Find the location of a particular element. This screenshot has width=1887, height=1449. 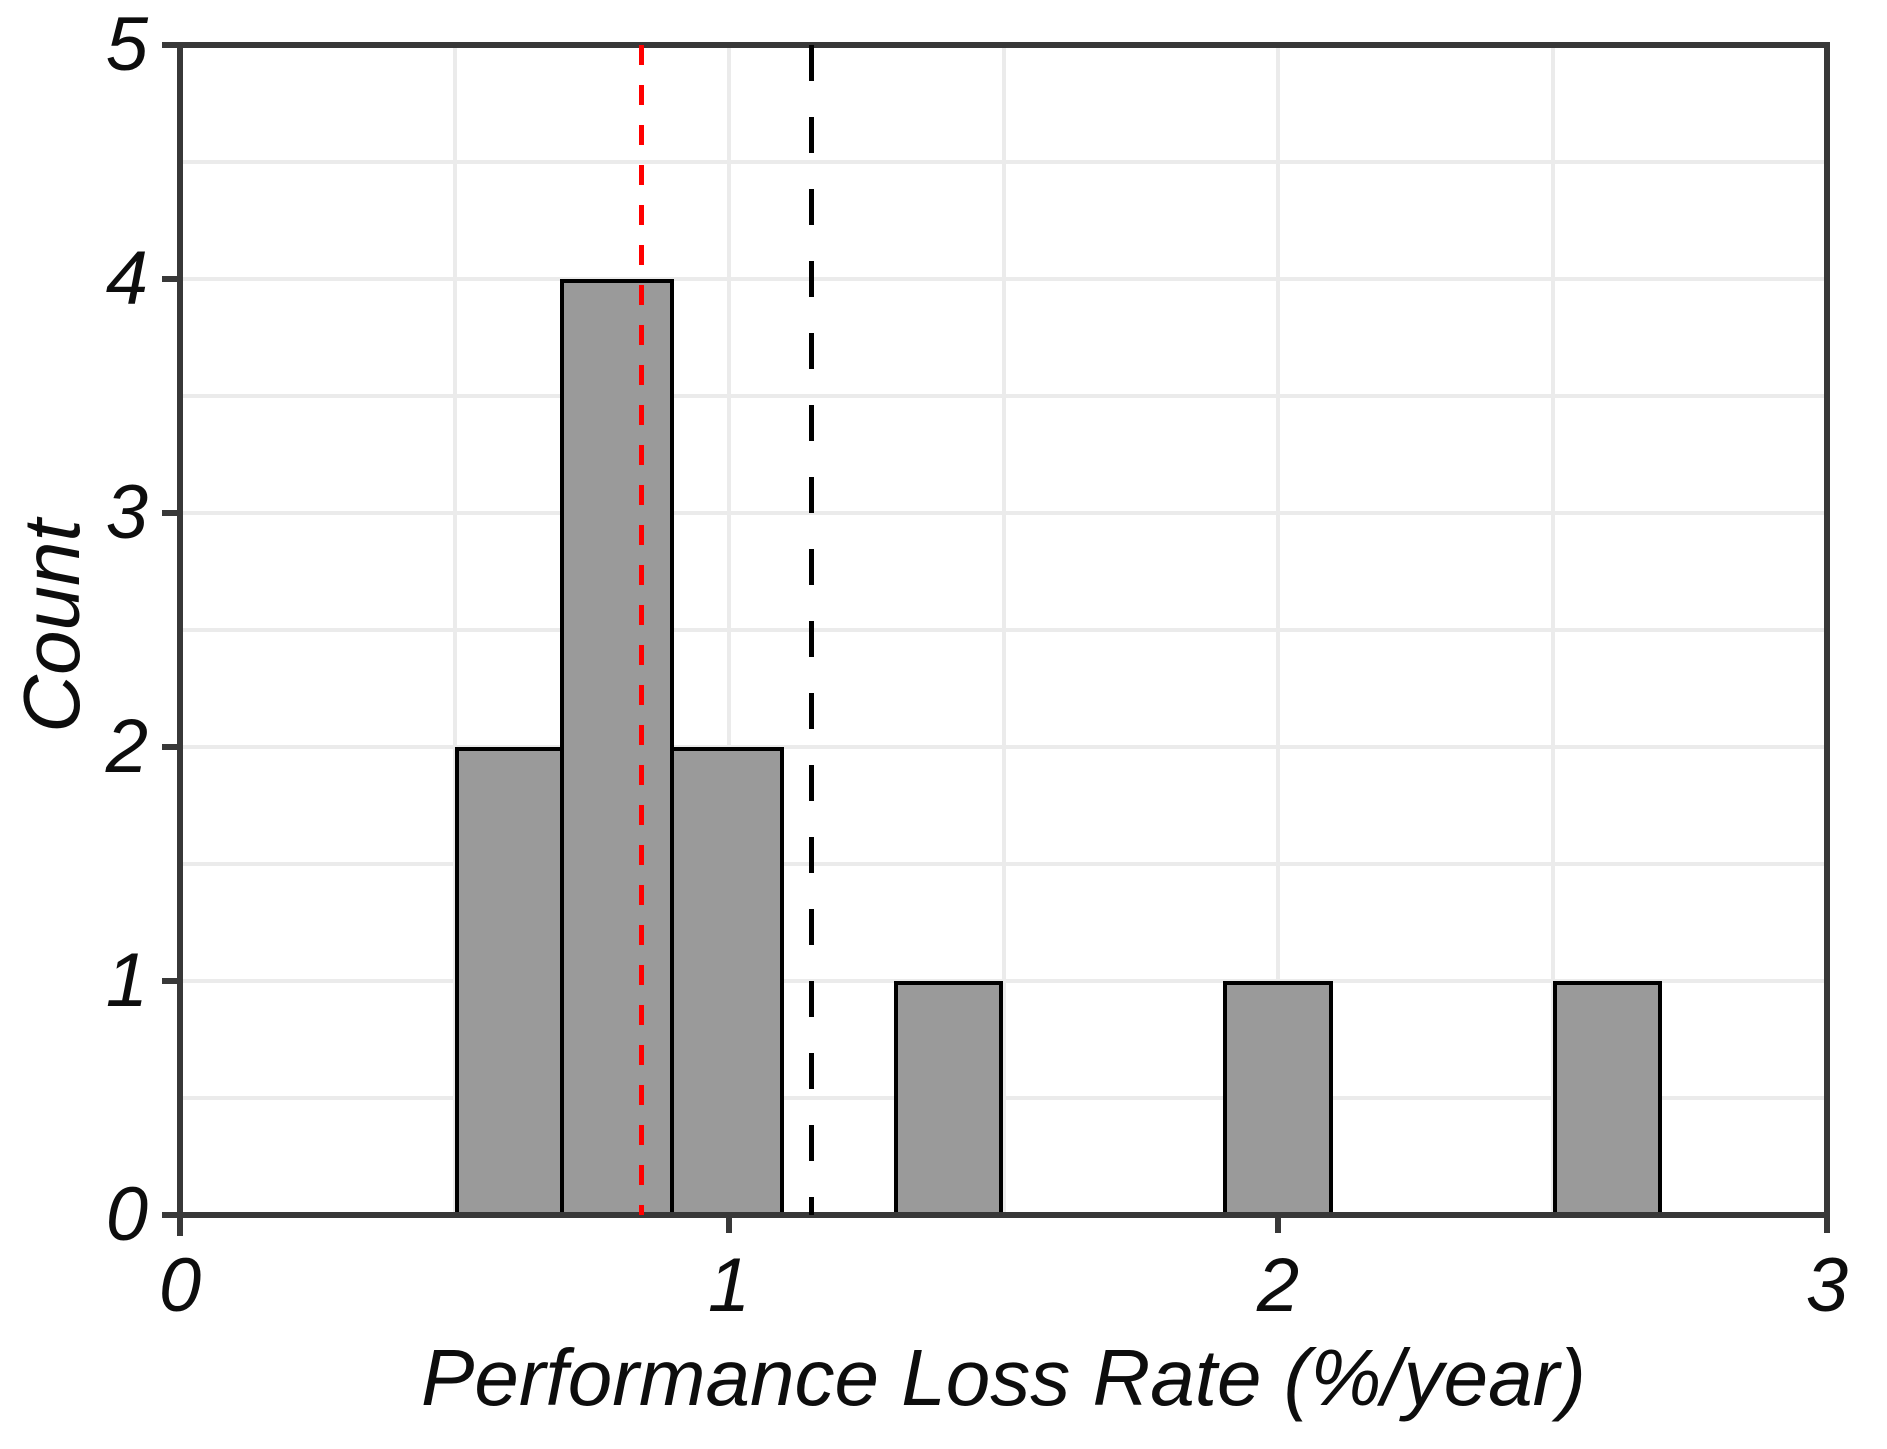

x-axis-title: Performance Loss Rate (%/year) is located at coordinates (1003, 1377).